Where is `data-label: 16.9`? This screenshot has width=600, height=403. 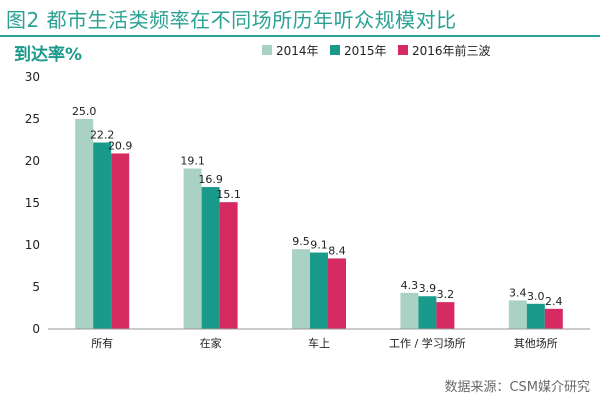
data-label: 16.9 is located at coordinates (210, 179).